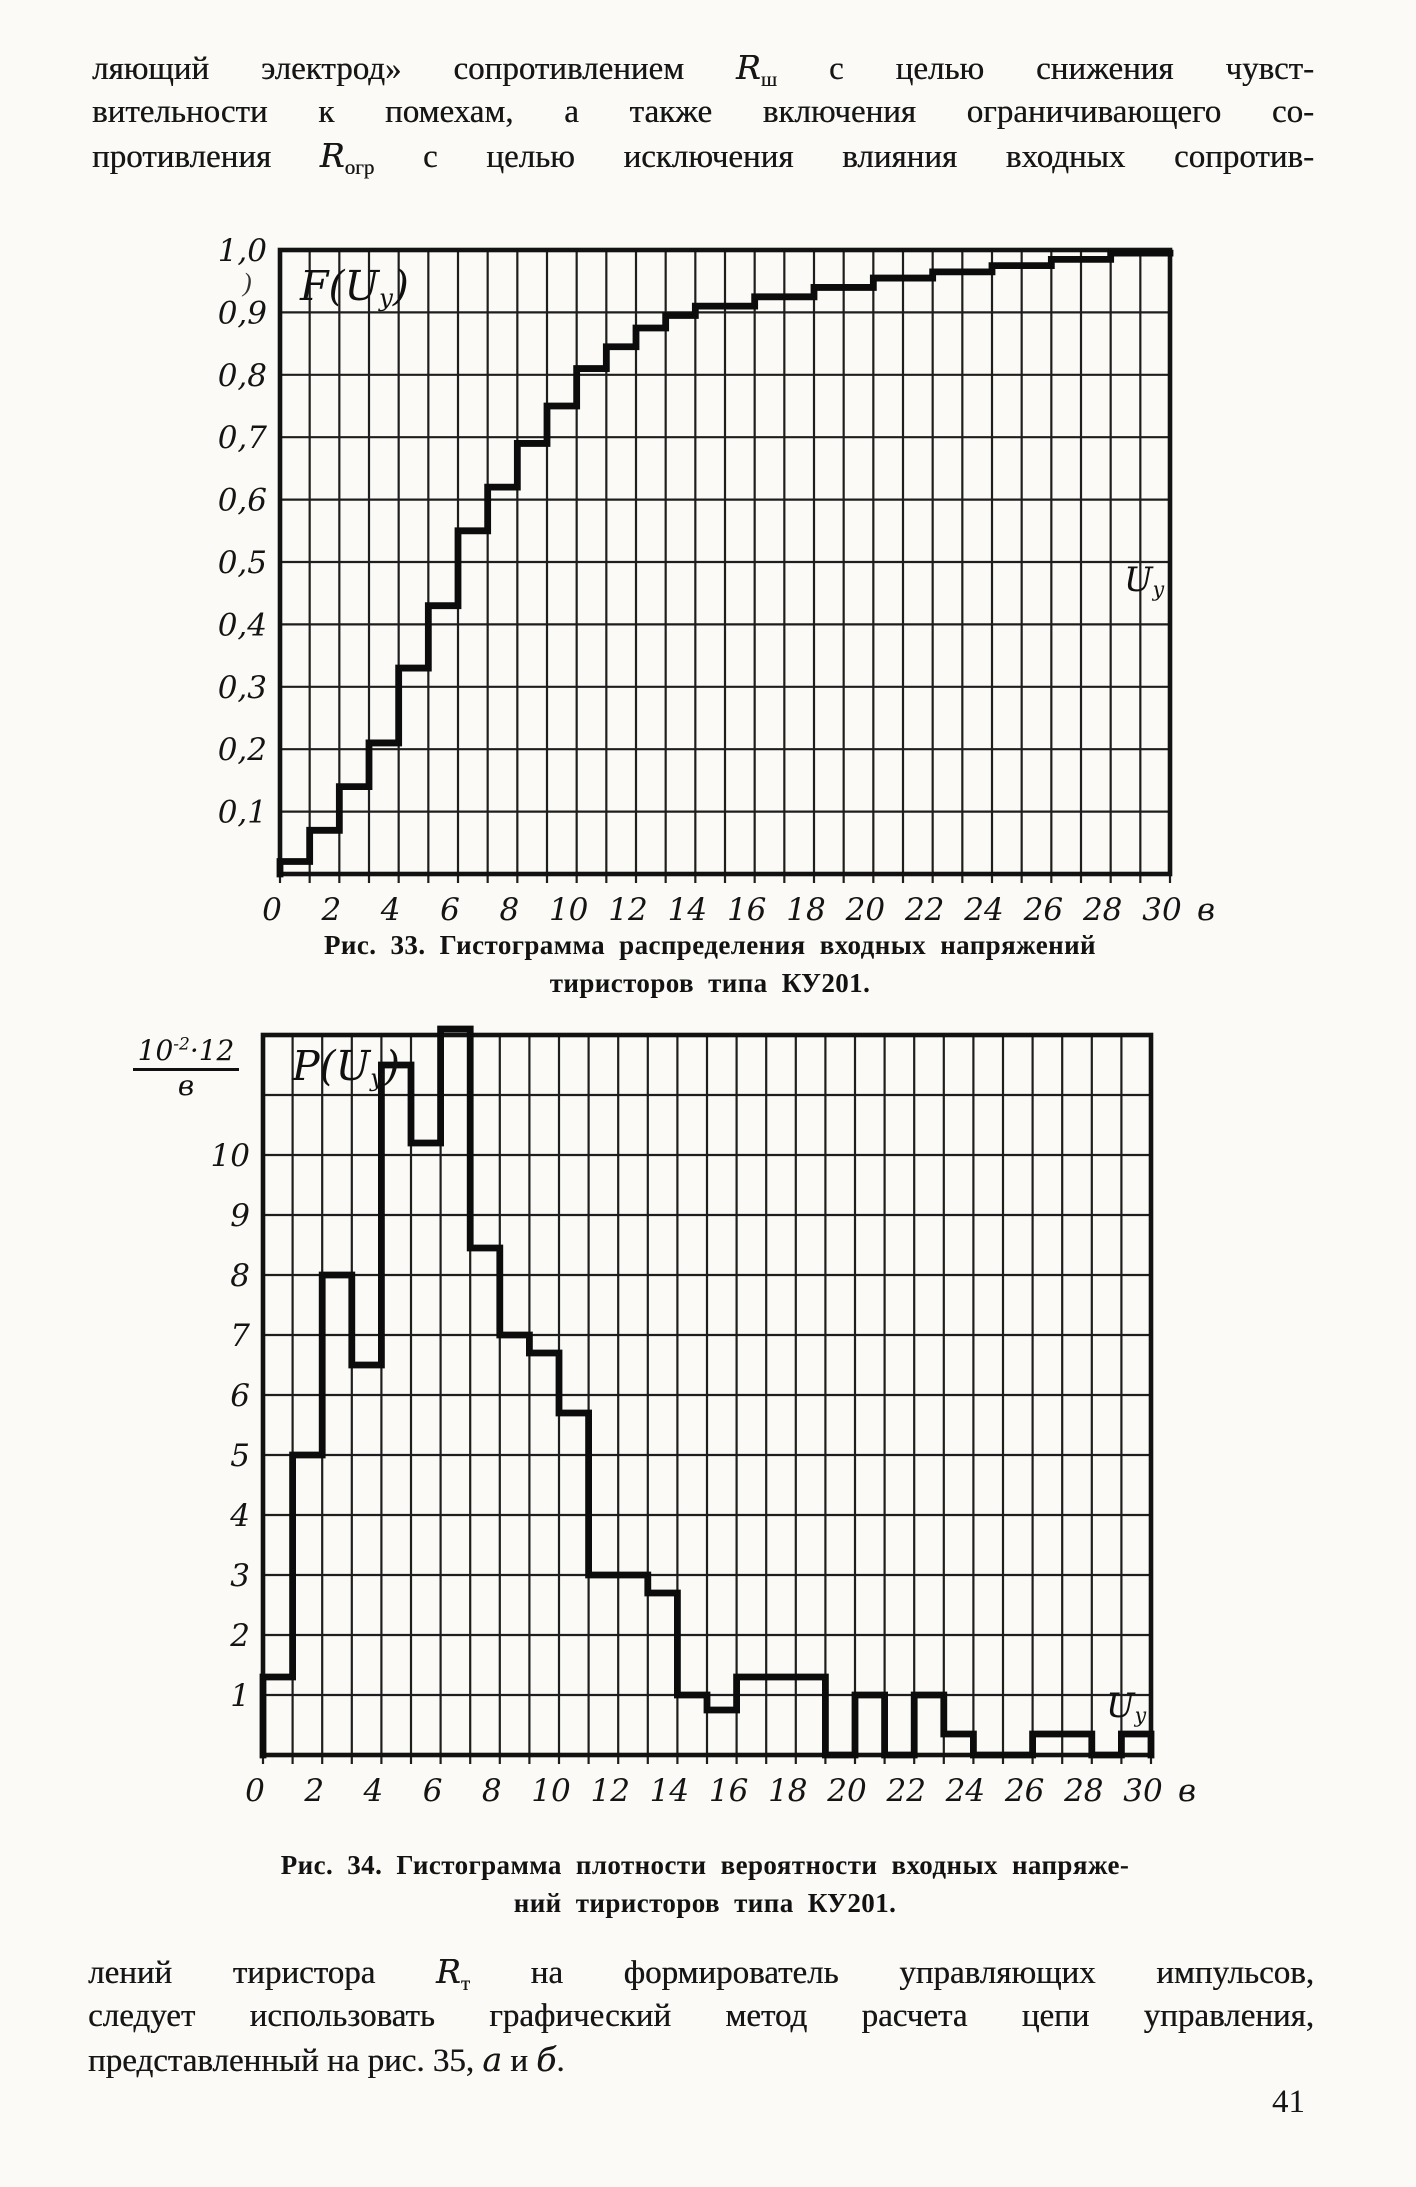  What do you see at coordinates (1288, 2102) in the screenshot?
I see `page-number: 41` at bounding box center [1288, 2102].